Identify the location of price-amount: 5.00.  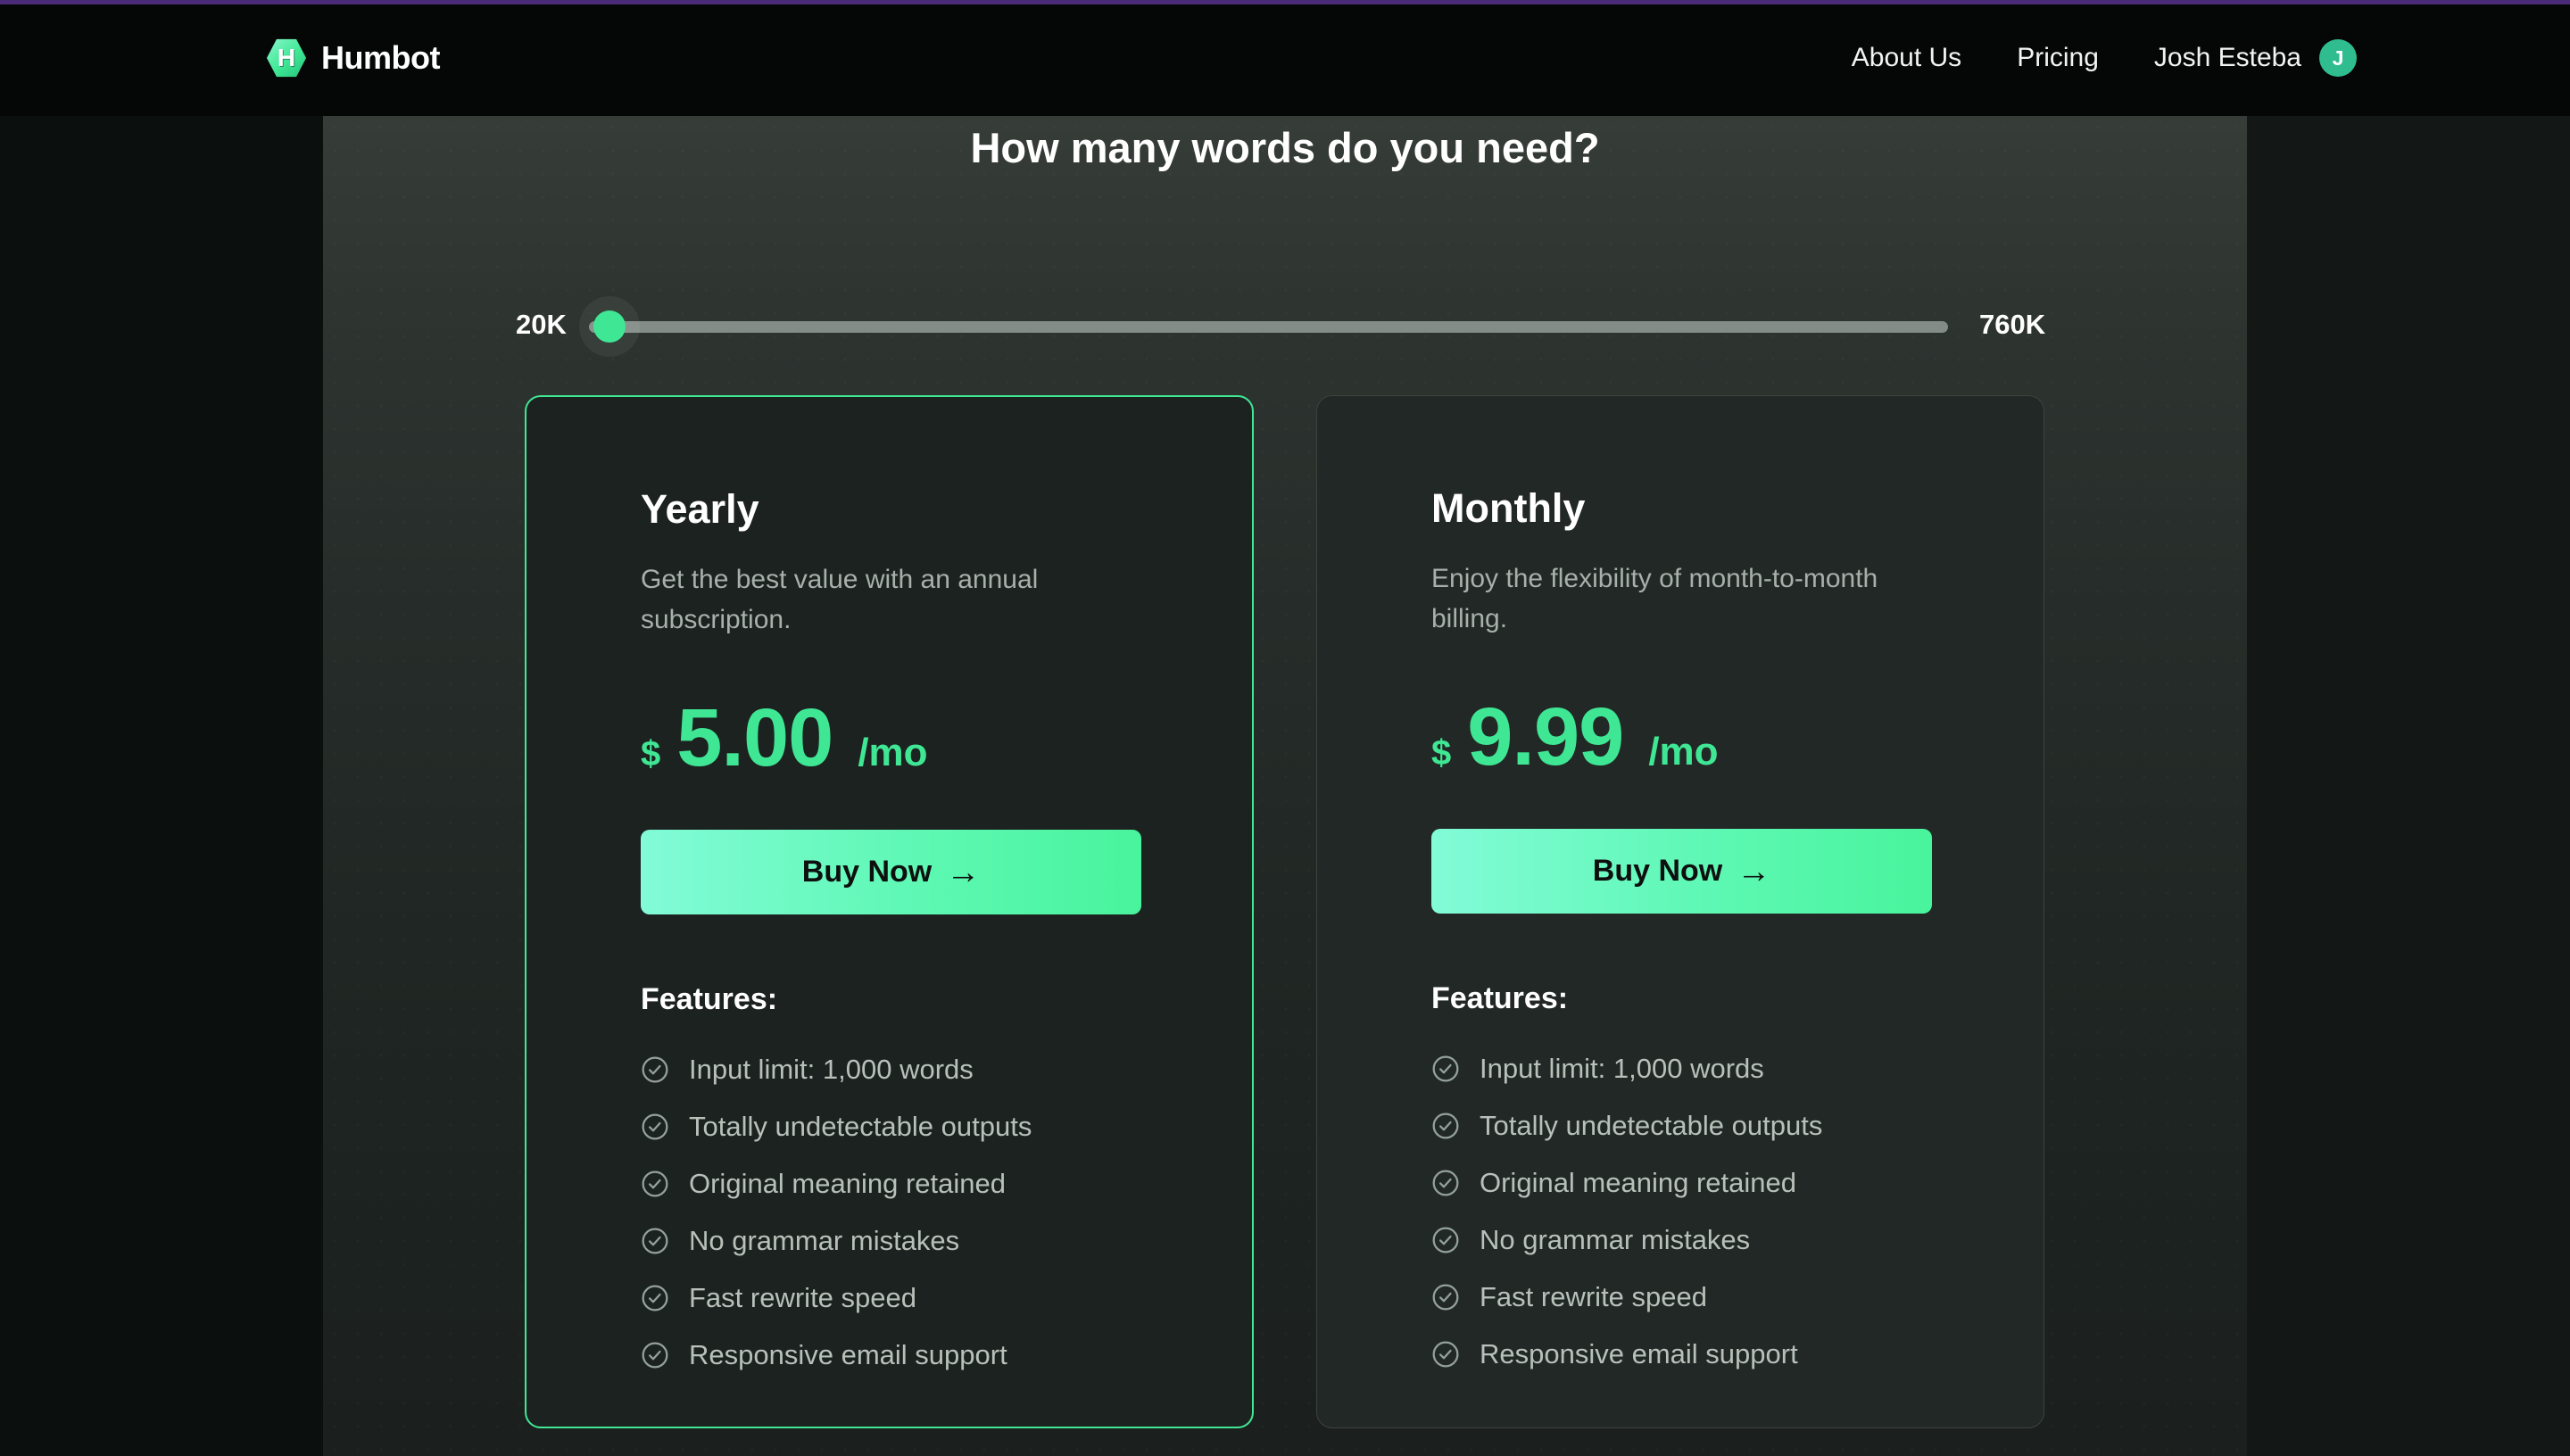
(754, 737).